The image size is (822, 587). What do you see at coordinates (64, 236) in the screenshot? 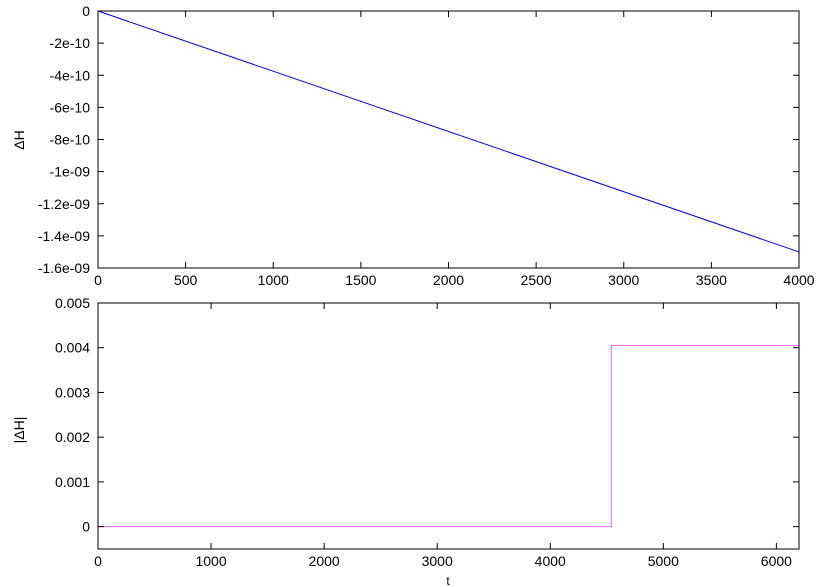
I see `top-y-tick-label: -1.4e-09` at bounding box center [64, 236].